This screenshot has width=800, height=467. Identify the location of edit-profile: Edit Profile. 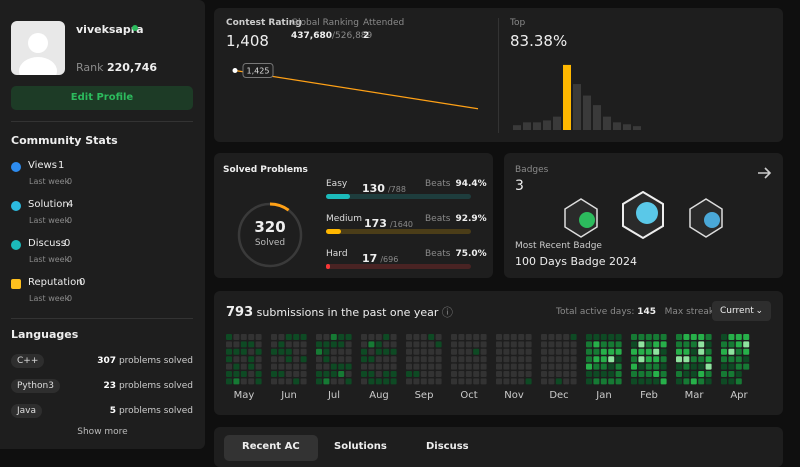
(102, 98).